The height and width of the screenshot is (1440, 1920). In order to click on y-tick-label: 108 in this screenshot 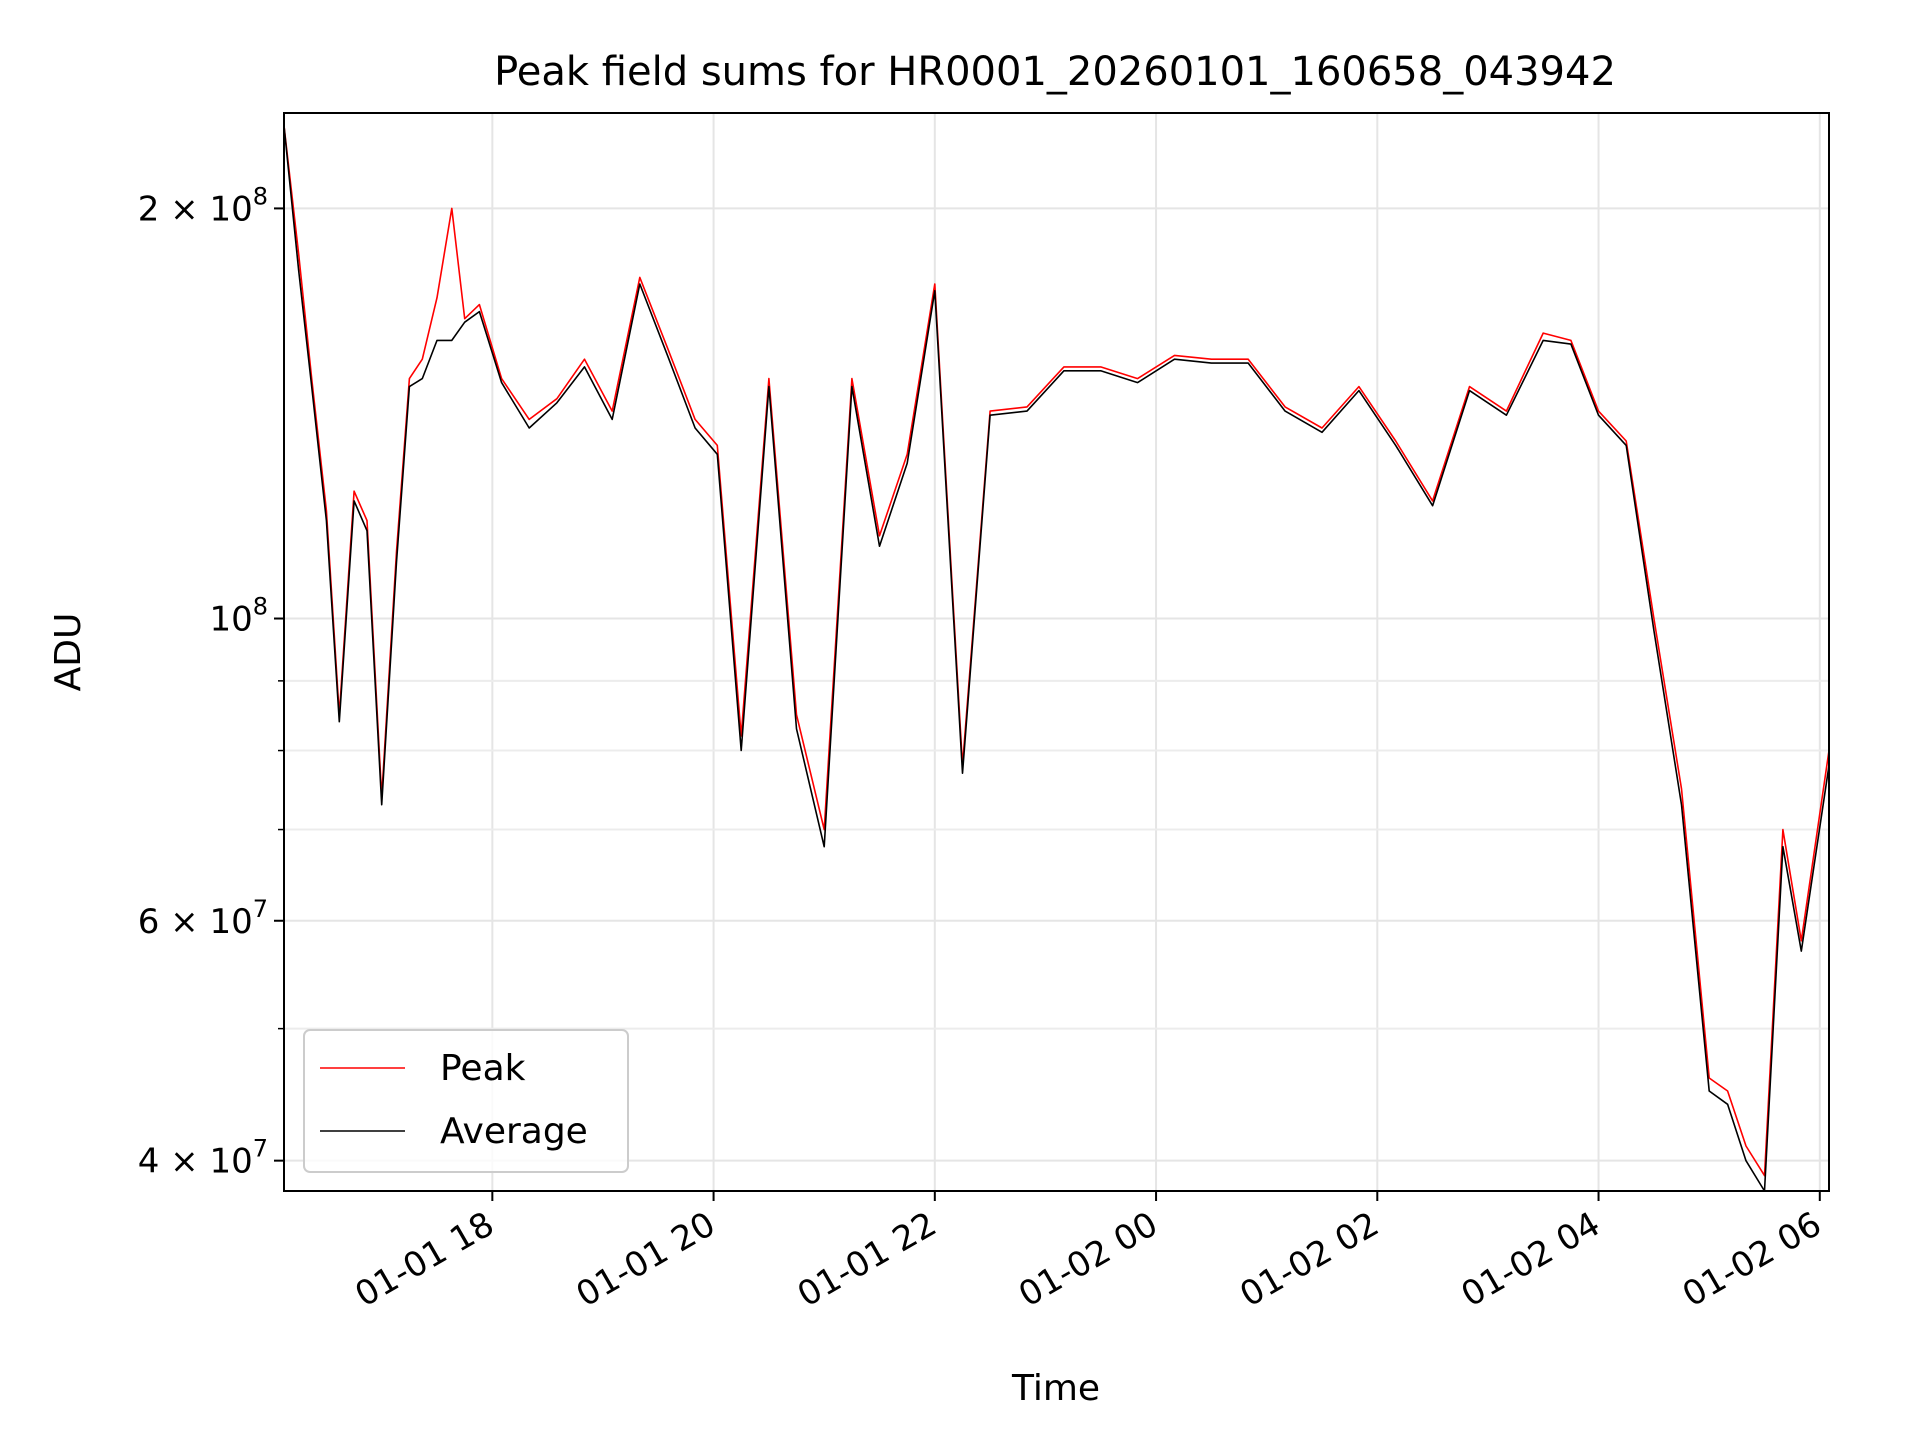, I will do `click(238, 616)`.